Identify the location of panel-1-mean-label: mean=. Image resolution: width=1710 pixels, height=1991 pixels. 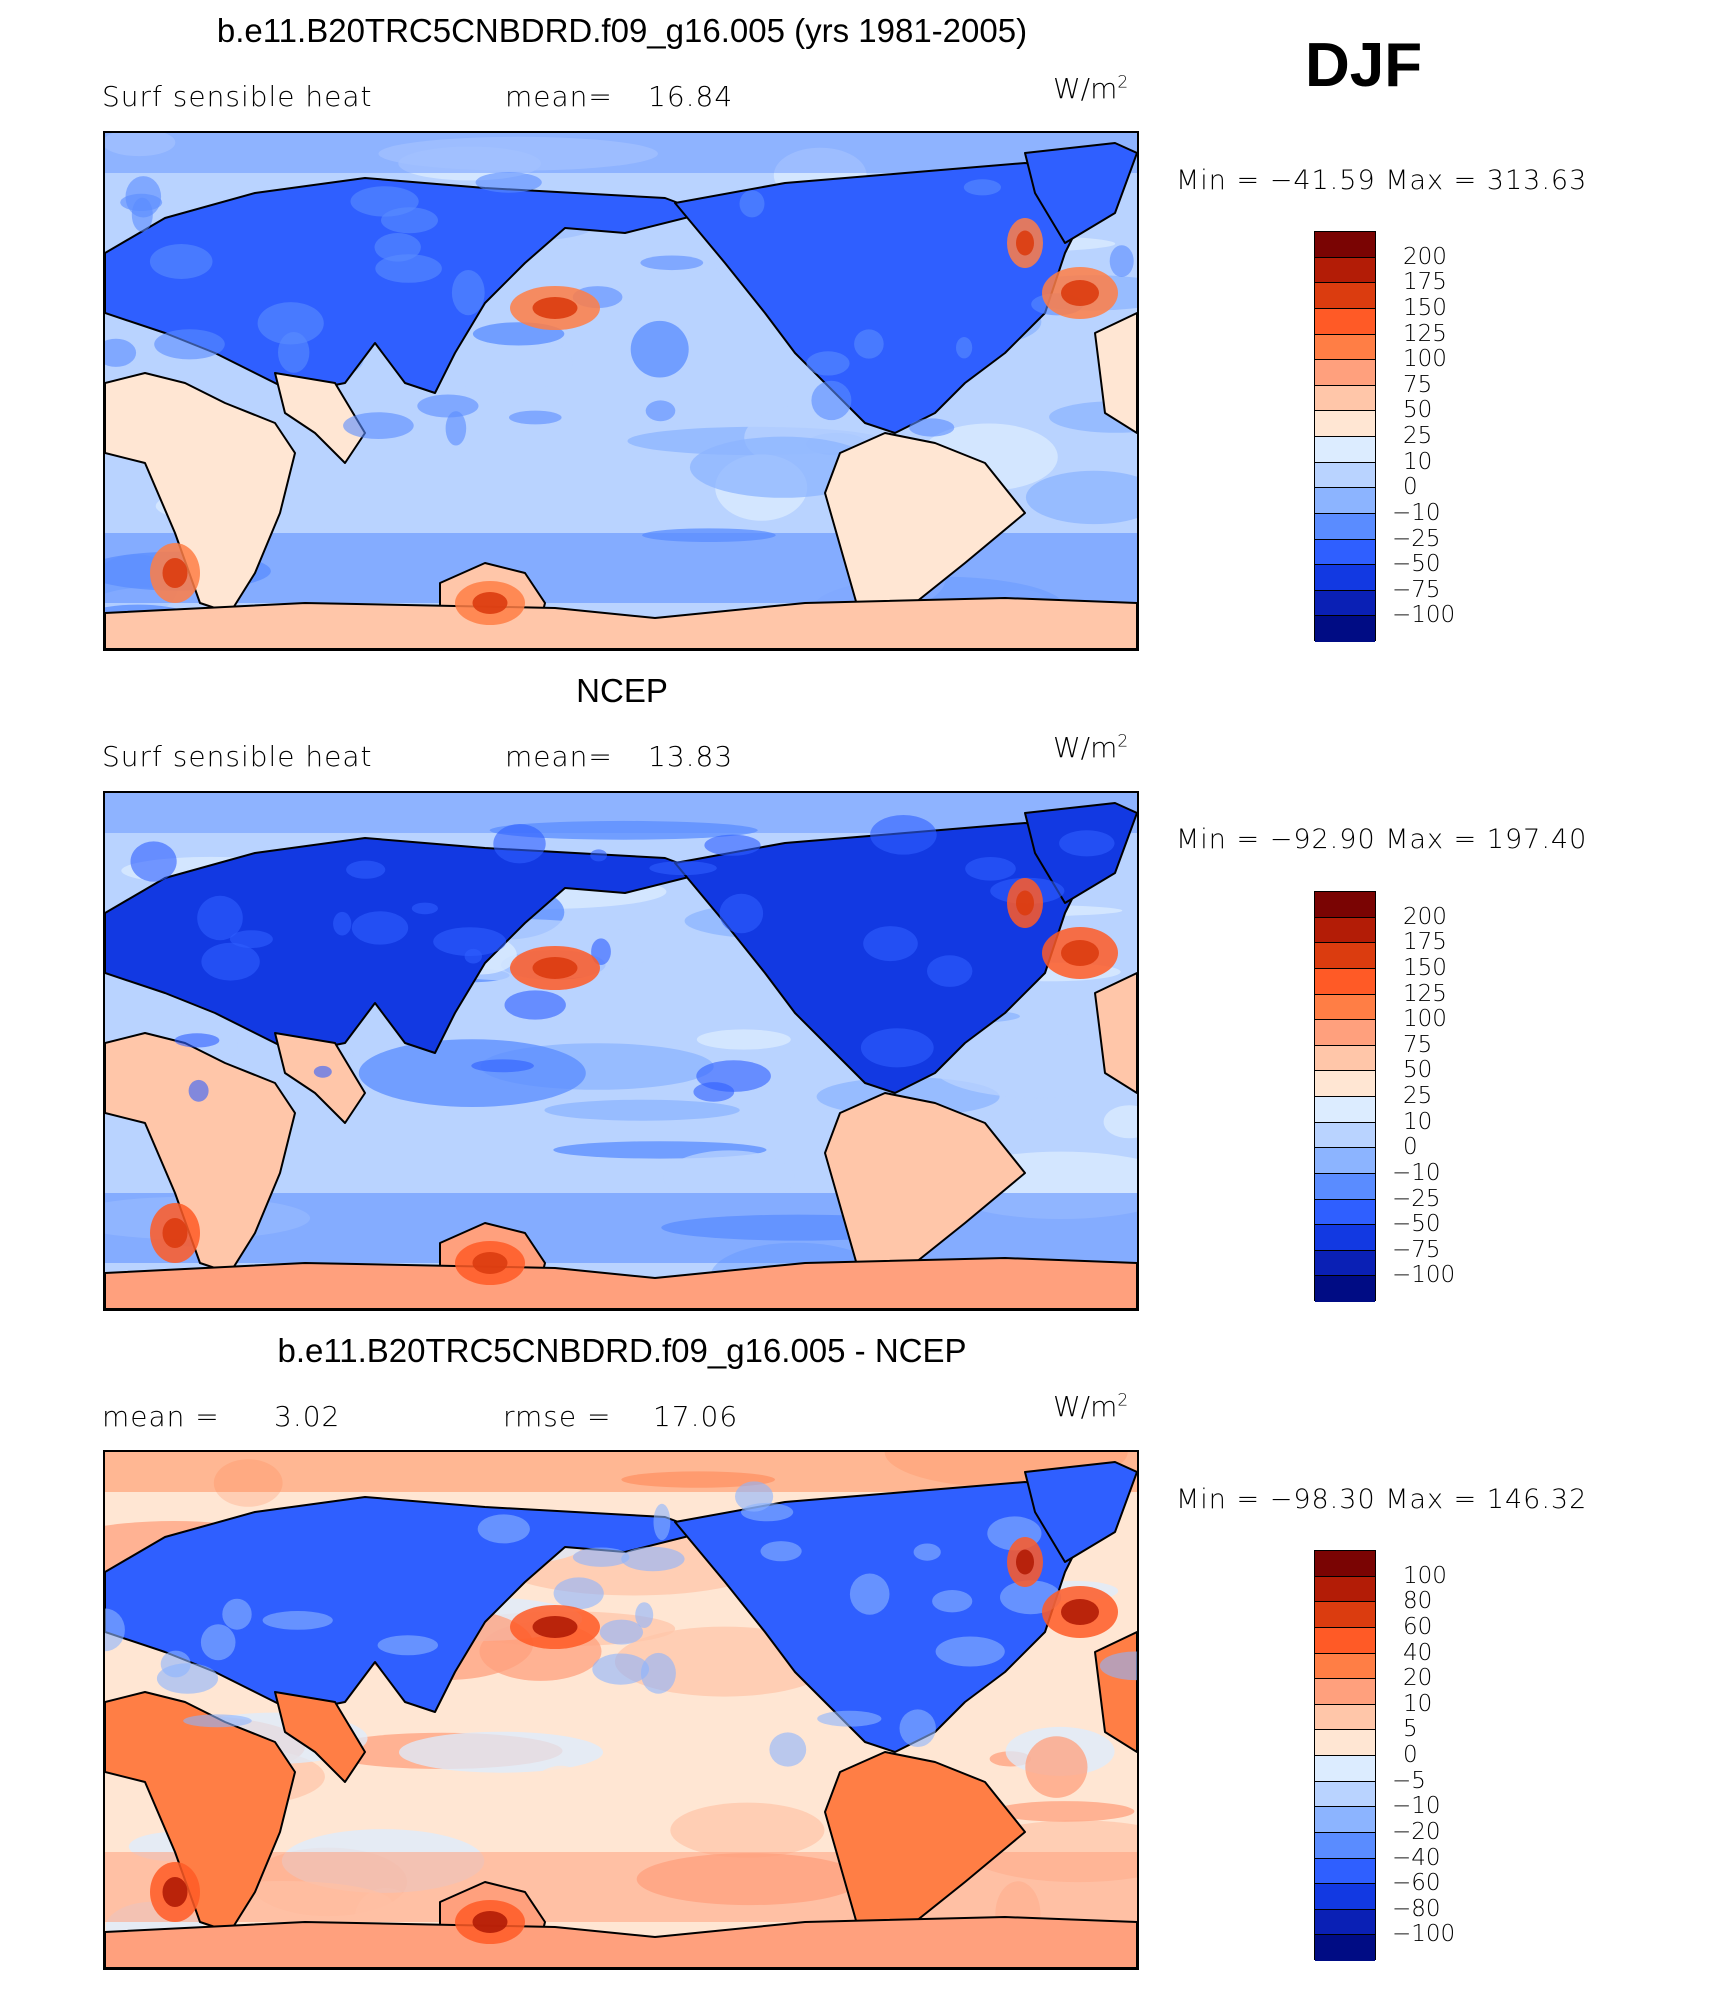
(559, 96).